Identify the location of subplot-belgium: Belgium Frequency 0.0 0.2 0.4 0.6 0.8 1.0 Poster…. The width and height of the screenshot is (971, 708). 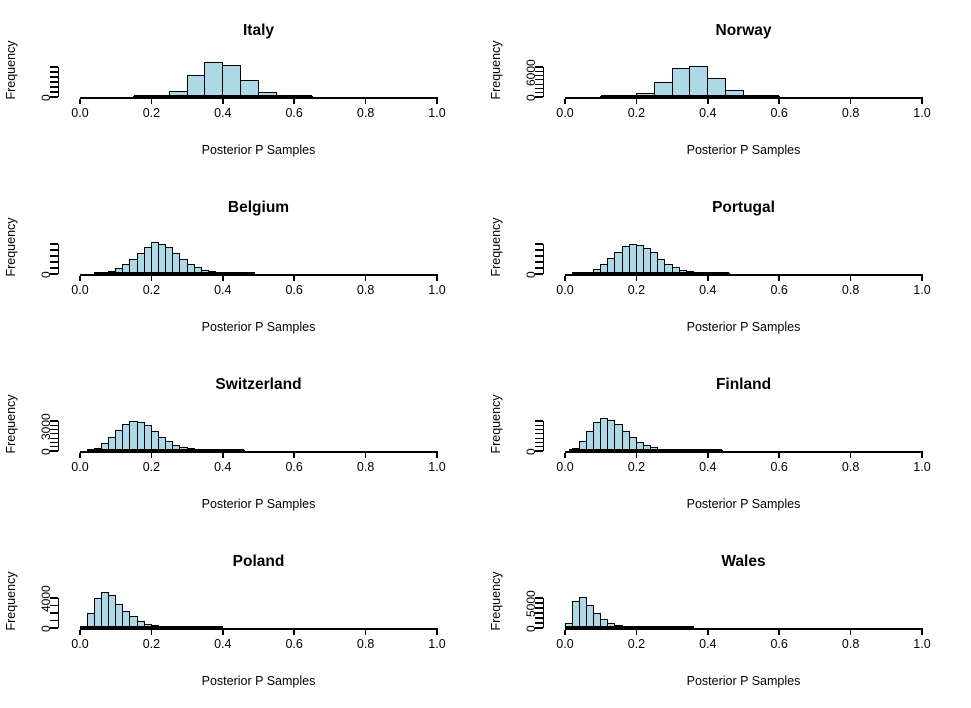
(242, 265).